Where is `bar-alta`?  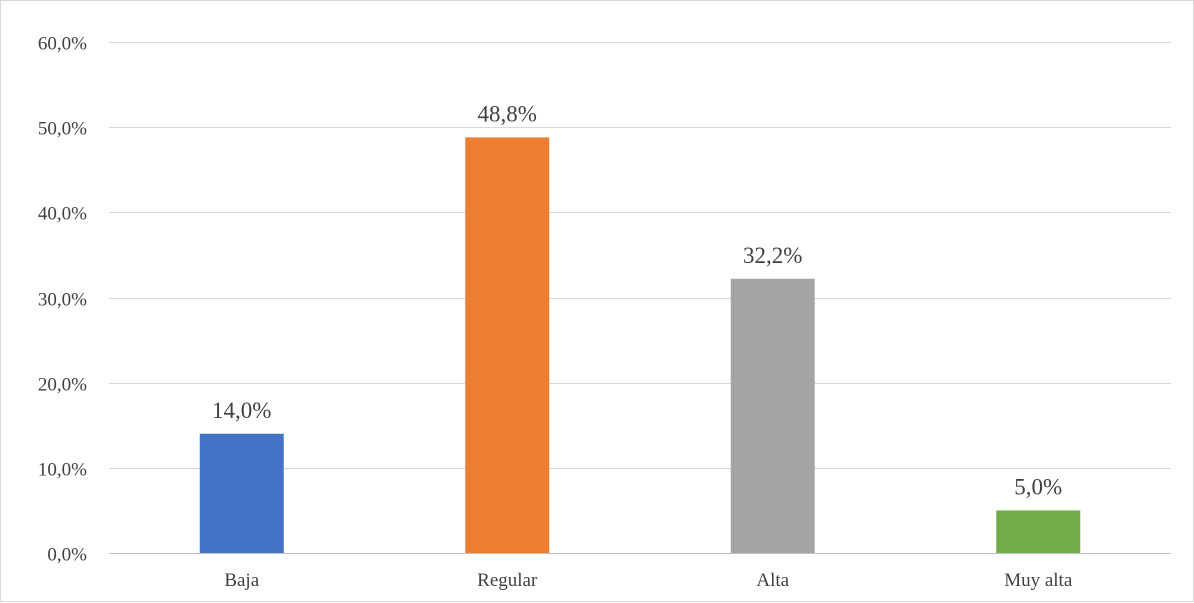
bar-alta is located at coordinates (772, 415).